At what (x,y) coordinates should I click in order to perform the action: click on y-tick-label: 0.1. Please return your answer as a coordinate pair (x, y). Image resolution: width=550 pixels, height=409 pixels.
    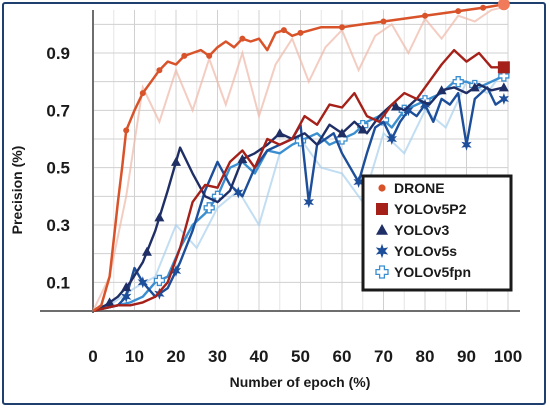
    Looking at the image, I should click on (58, 282).